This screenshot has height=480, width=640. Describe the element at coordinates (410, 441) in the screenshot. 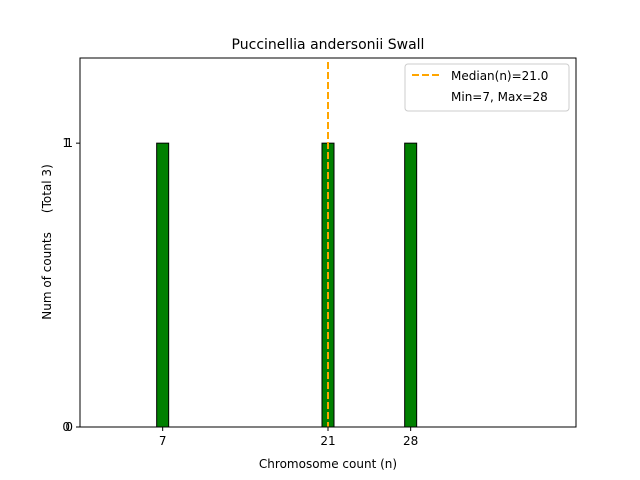

I see `x-tick-label: 28` at that location.